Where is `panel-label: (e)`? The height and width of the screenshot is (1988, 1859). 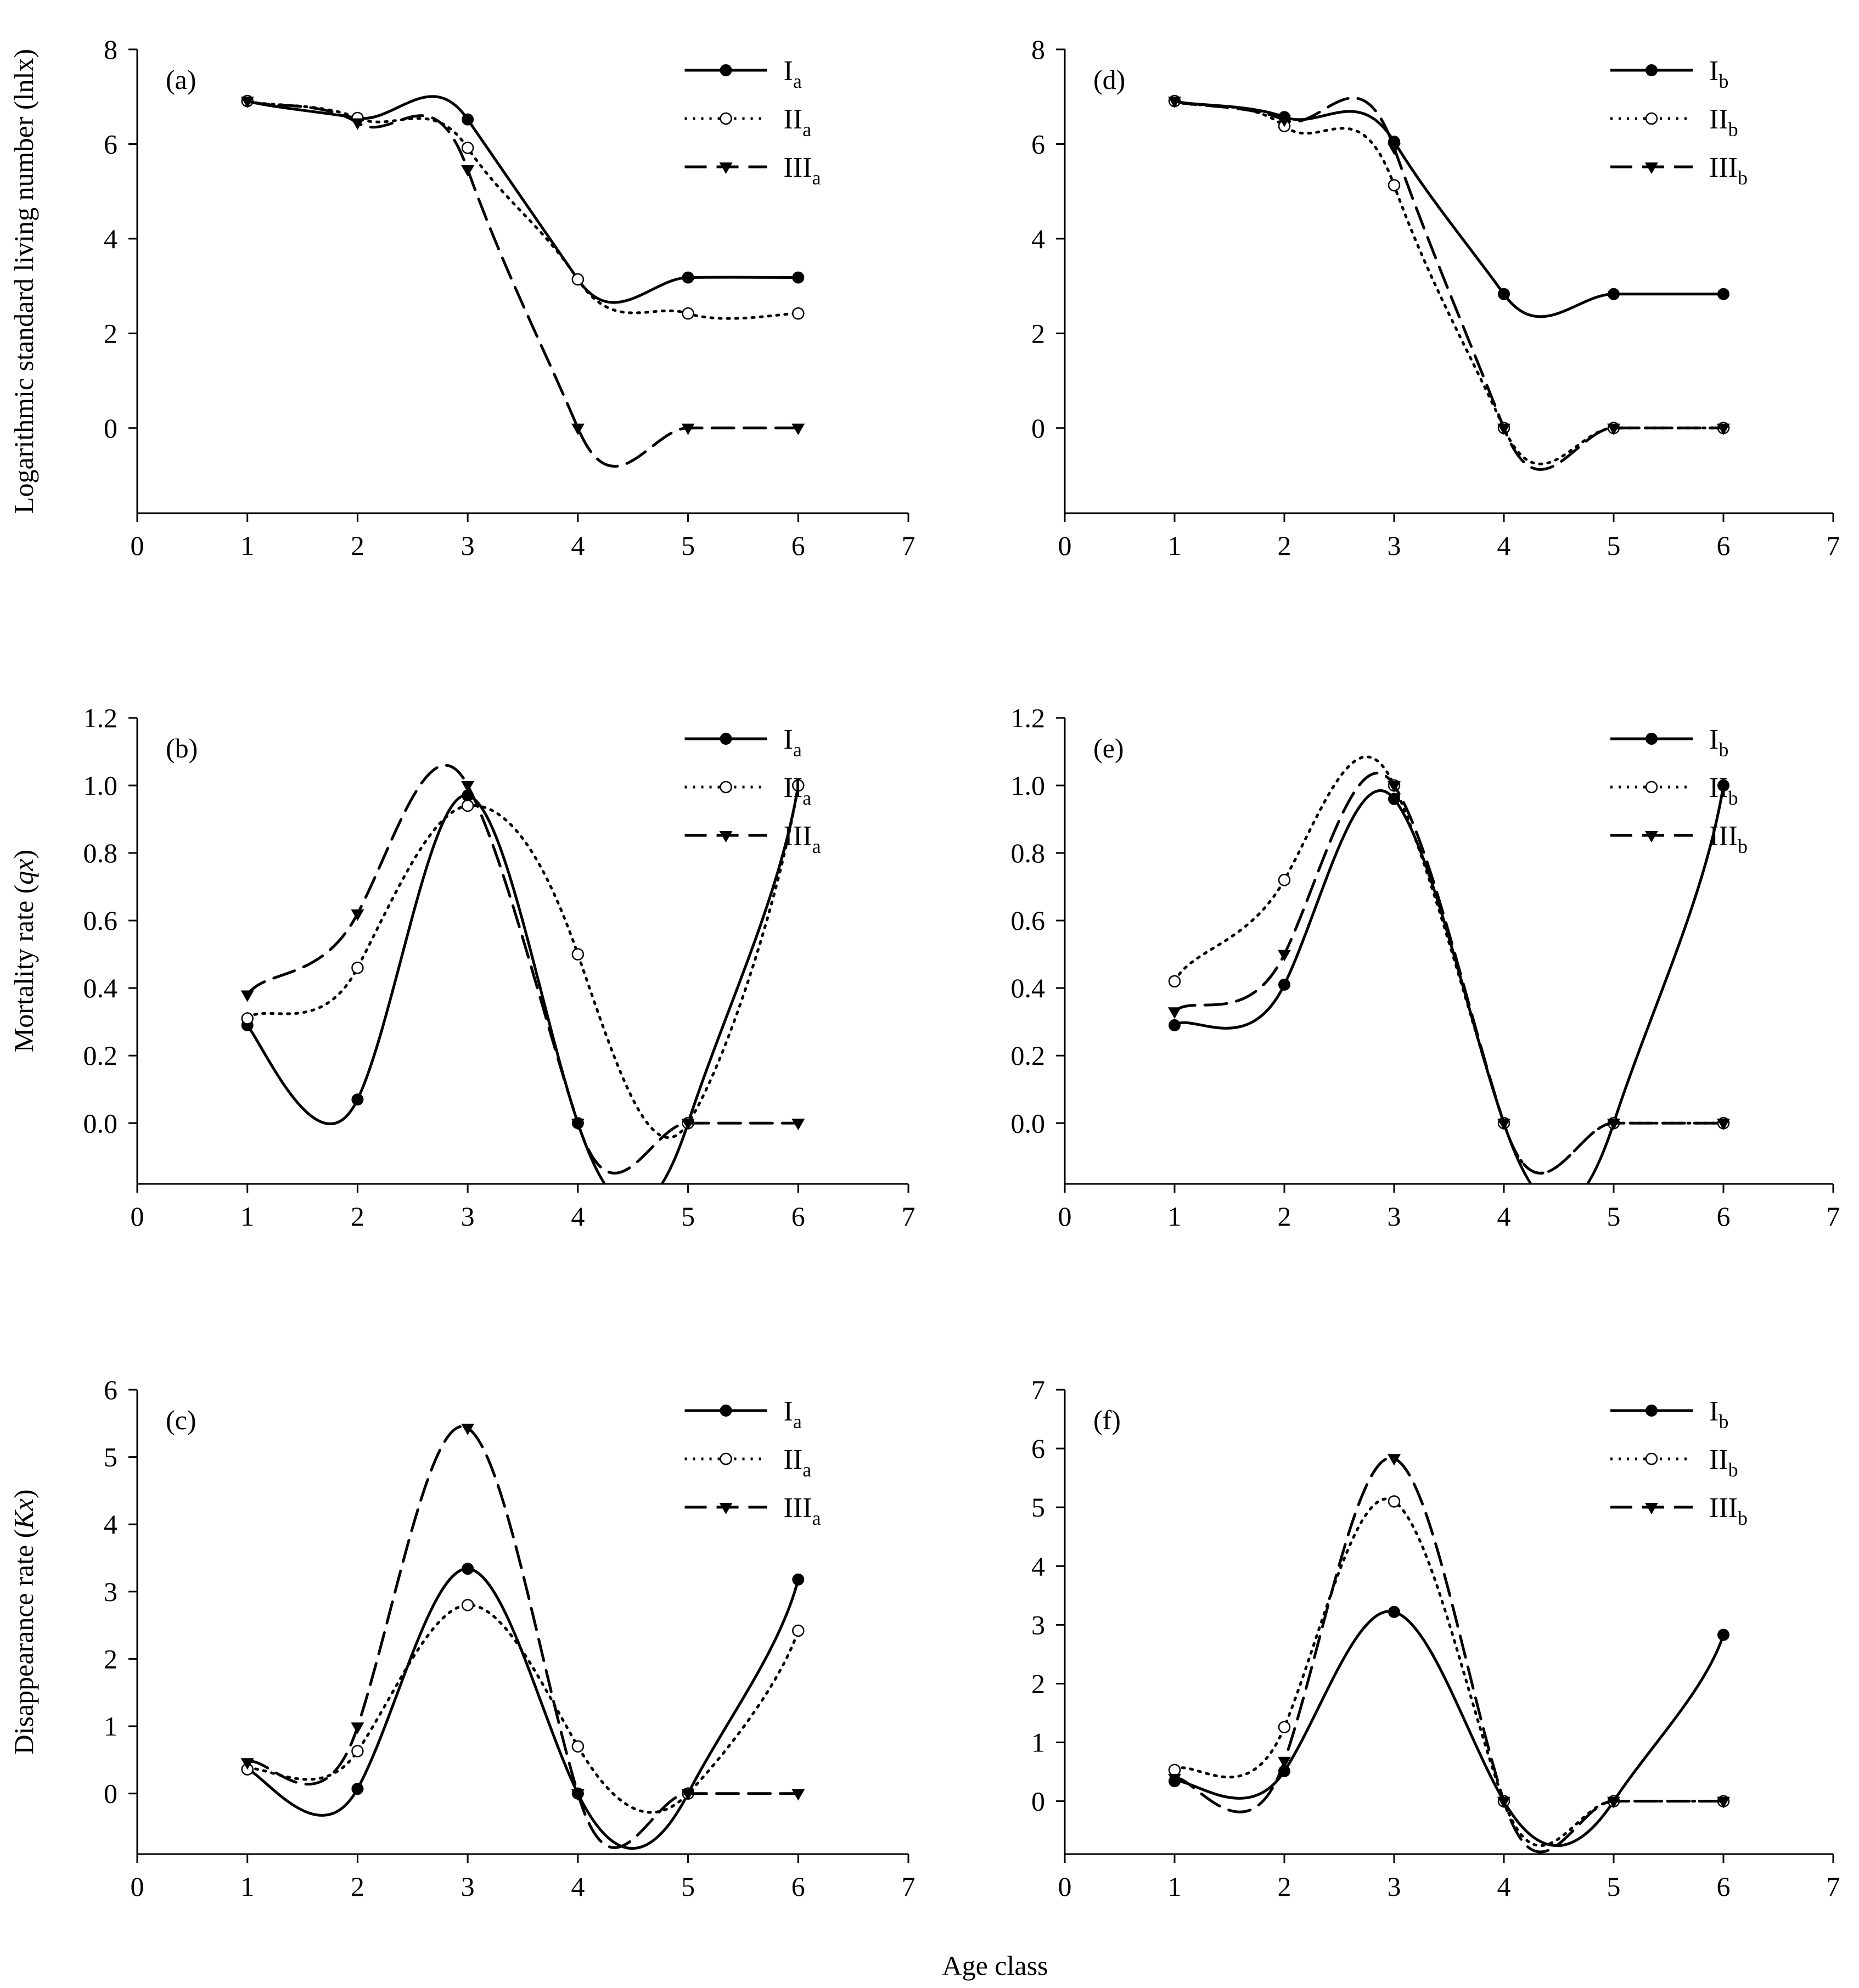
panel-label: (e) is located at coordinates (1108, 748).